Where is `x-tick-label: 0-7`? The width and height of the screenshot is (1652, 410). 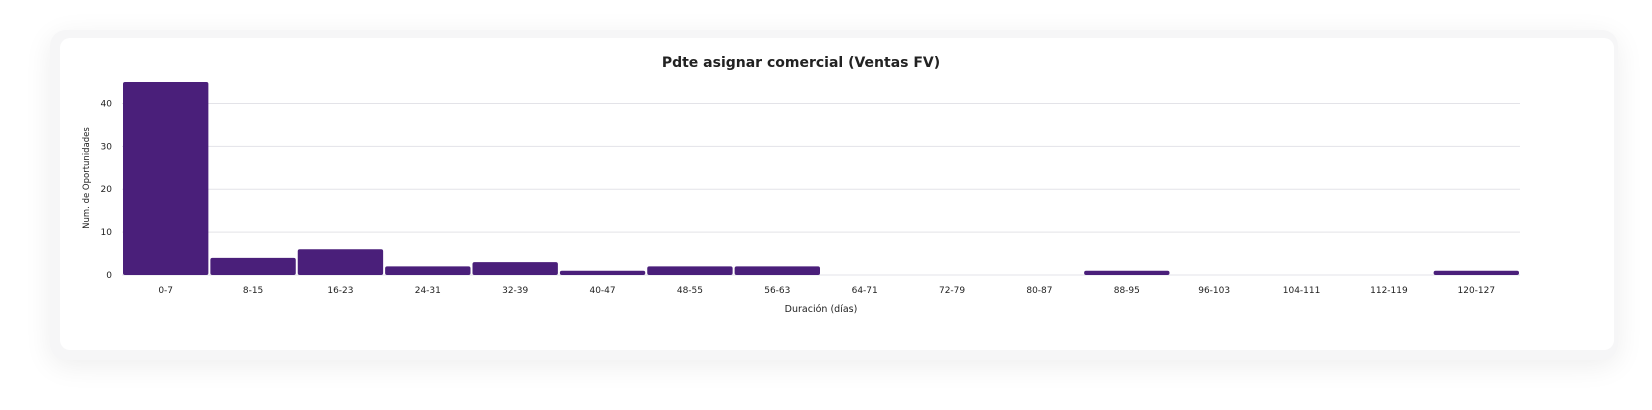 x-tick-label: 0-7 is located at coordinates (165, 291).